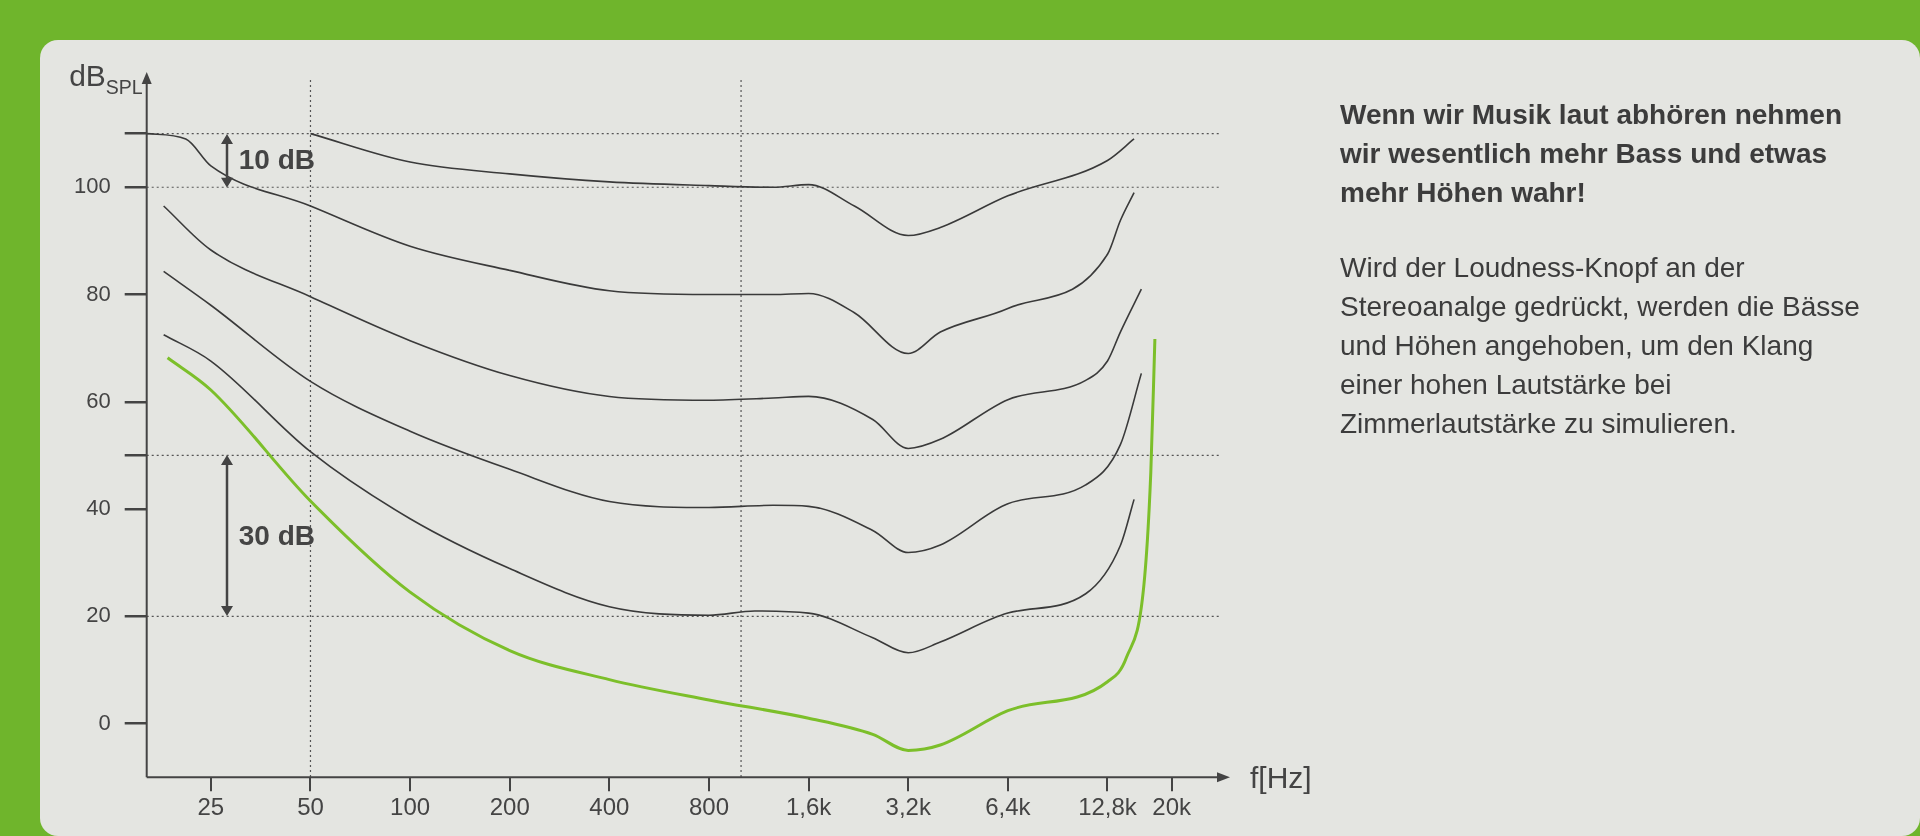 This screenshot has width=1920, height=836. Describe the element at coordinates (1600, 346) in the screenshot. I see `text: Wird der Loudness-Knopf an der Stereoanalge gedrückt, werden die Bässe und Höhen angehoben, um den Klang einer hohen Lautstärke bei Zimmerlautstärke zu simulieren.` at that location.